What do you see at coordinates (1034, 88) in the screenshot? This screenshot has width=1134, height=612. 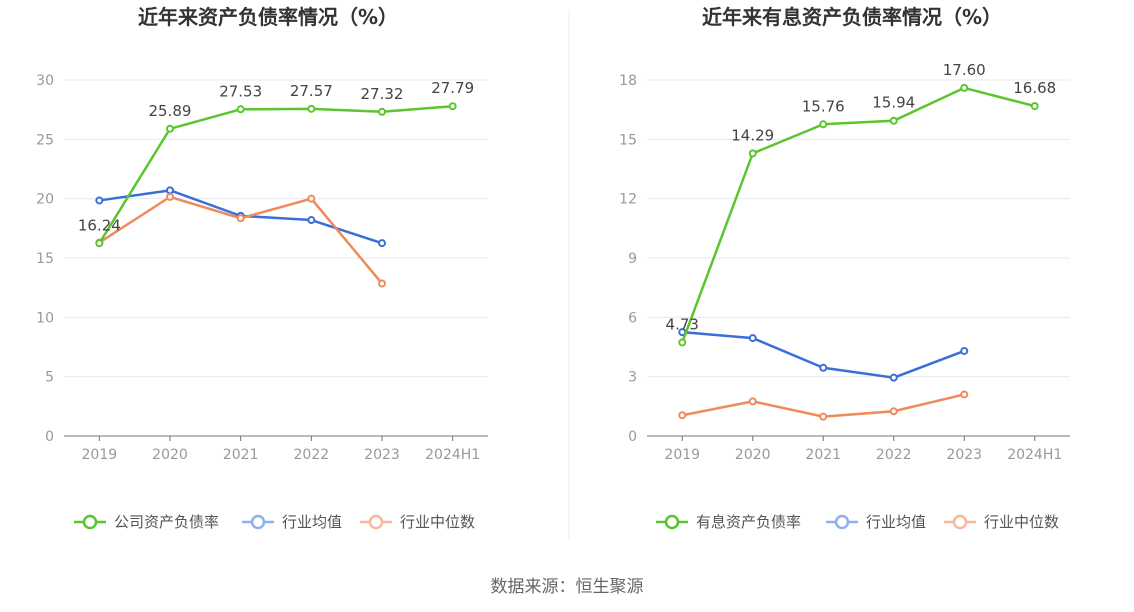 I see `data-label: 16.68` at bounding box center [1034, 88].